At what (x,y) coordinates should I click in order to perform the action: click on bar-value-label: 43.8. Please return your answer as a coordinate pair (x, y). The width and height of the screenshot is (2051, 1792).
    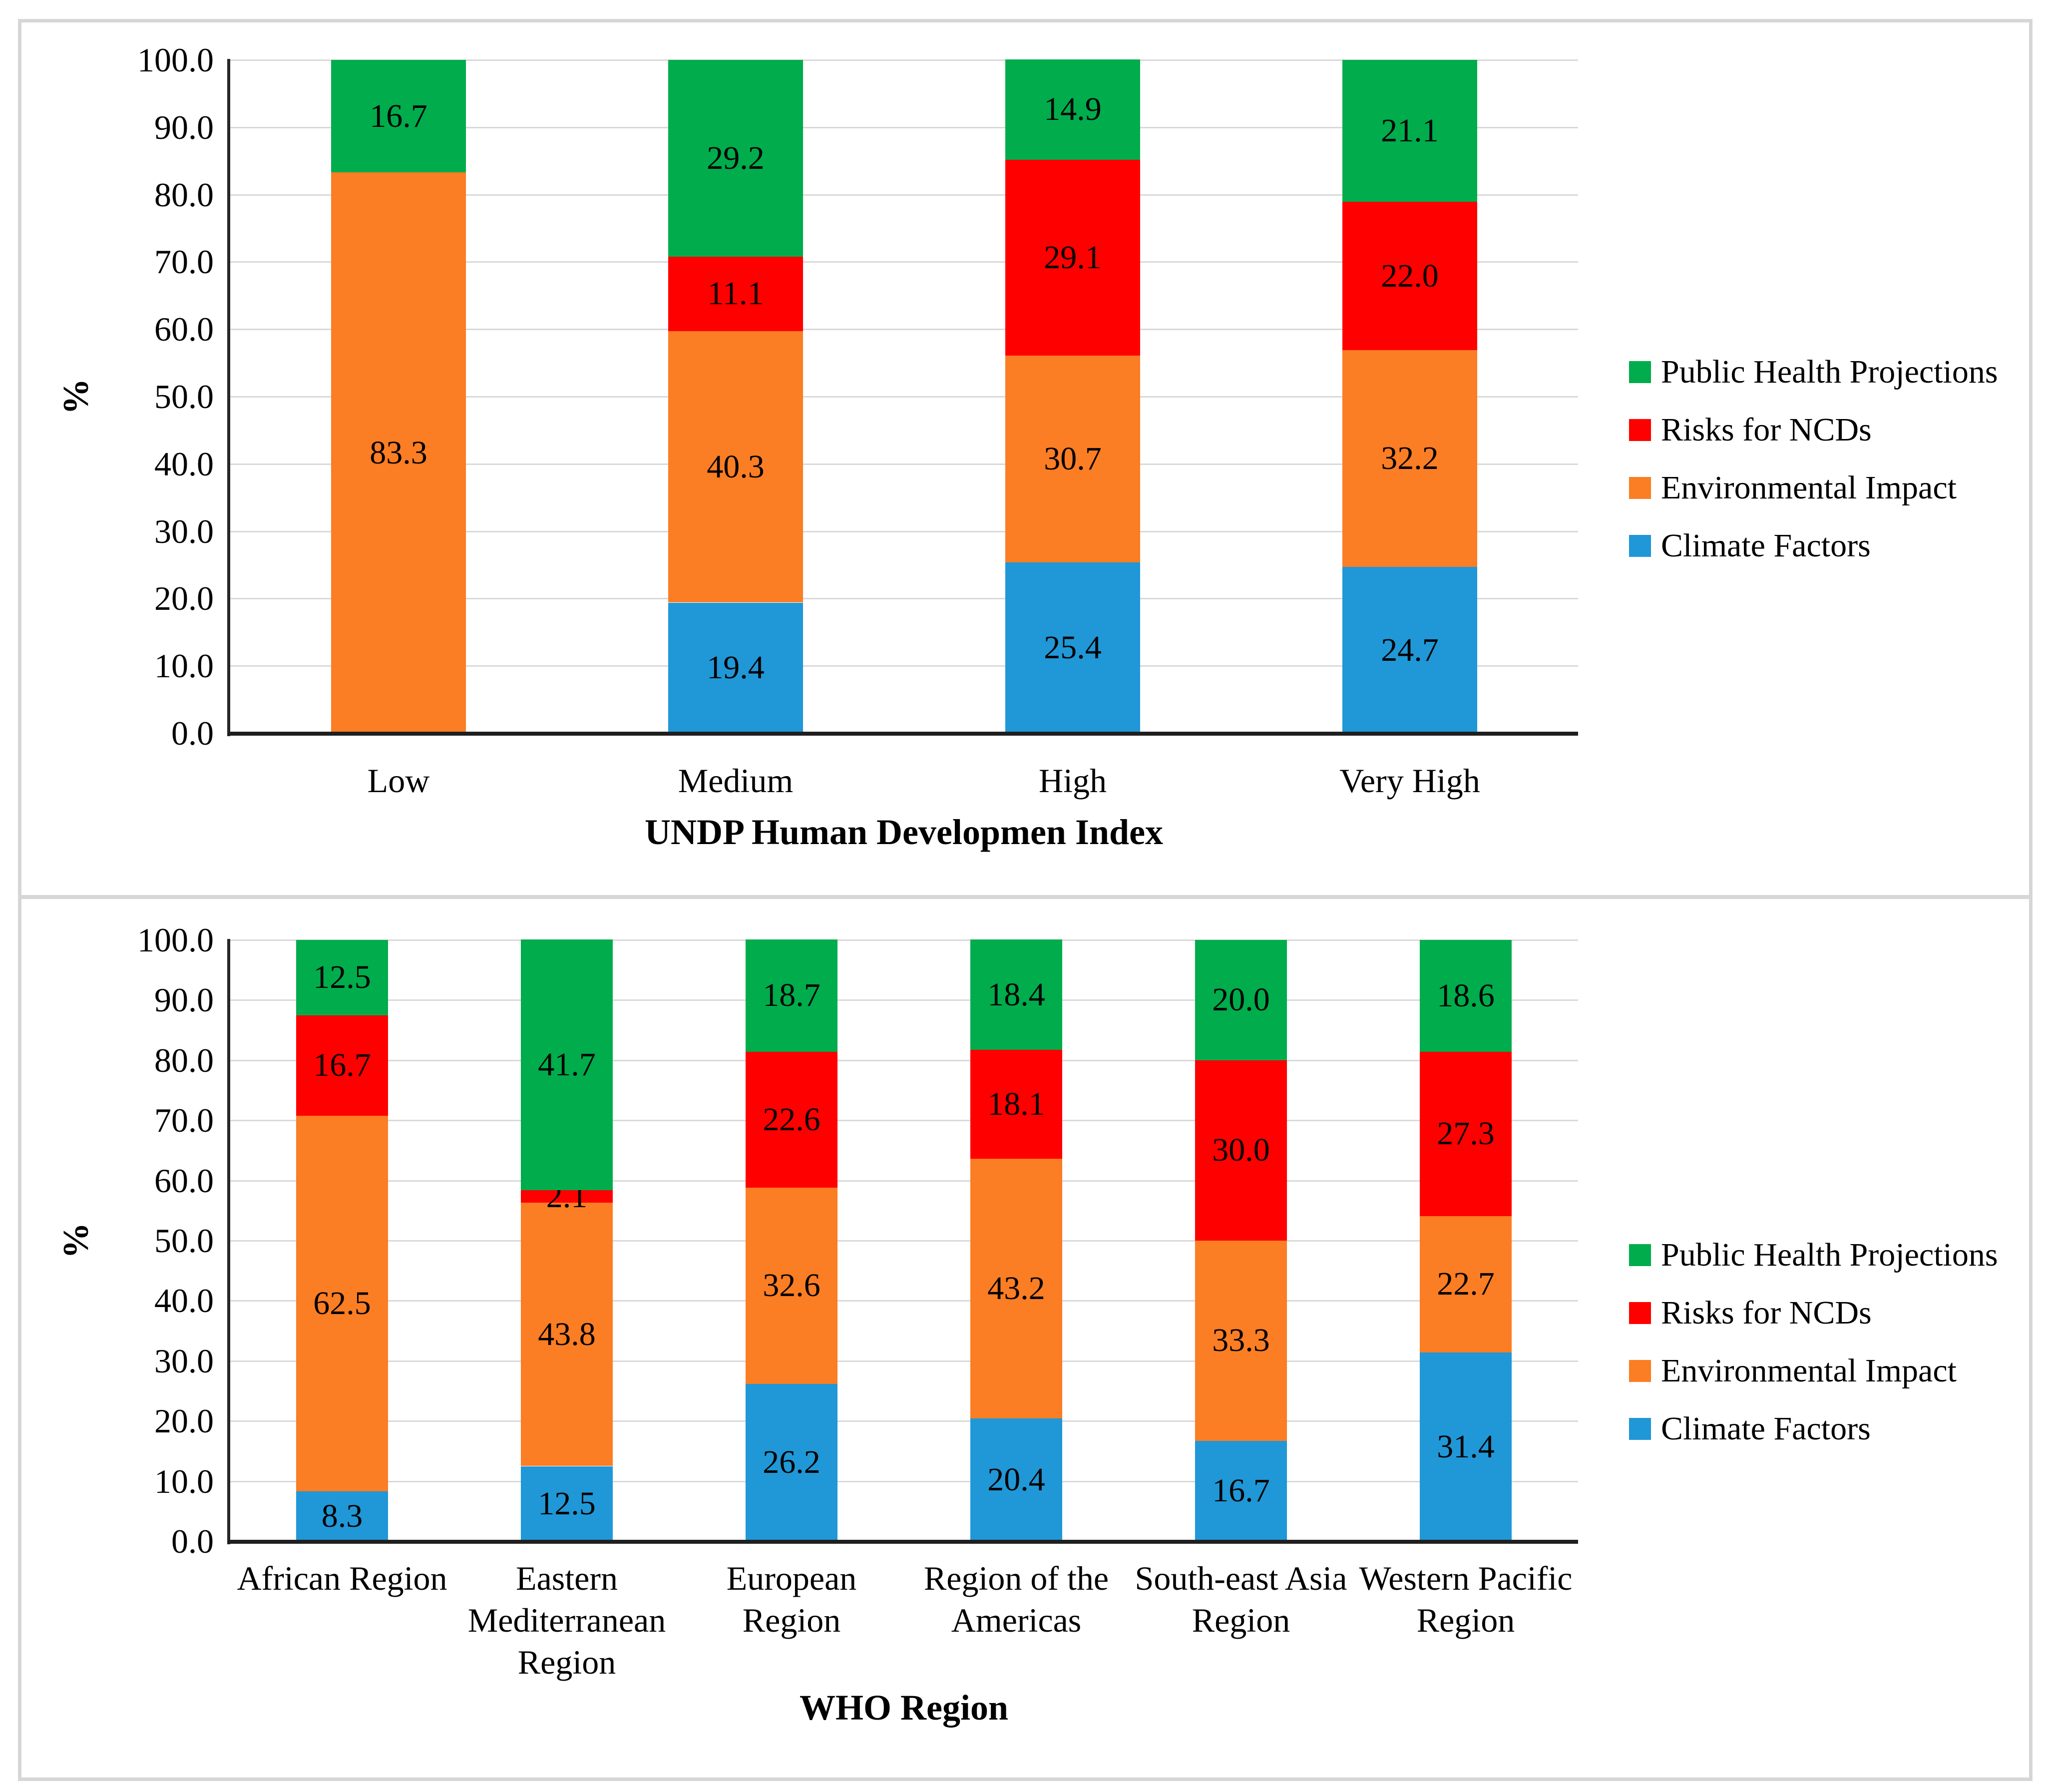
    Looking at the image, I should click on (567, 1334).